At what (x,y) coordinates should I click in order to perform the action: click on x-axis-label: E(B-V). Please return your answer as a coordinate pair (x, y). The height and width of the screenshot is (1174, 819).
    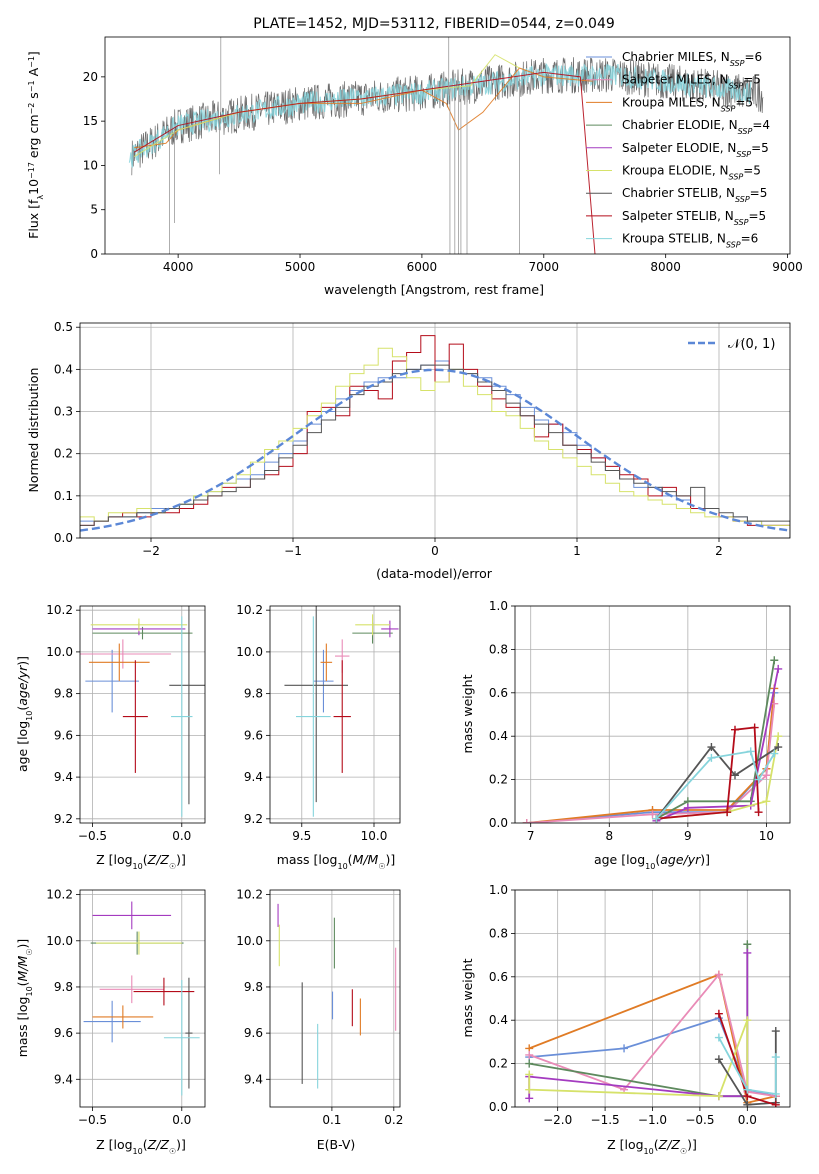
    Looking at the image, I should click on (336, 1144).